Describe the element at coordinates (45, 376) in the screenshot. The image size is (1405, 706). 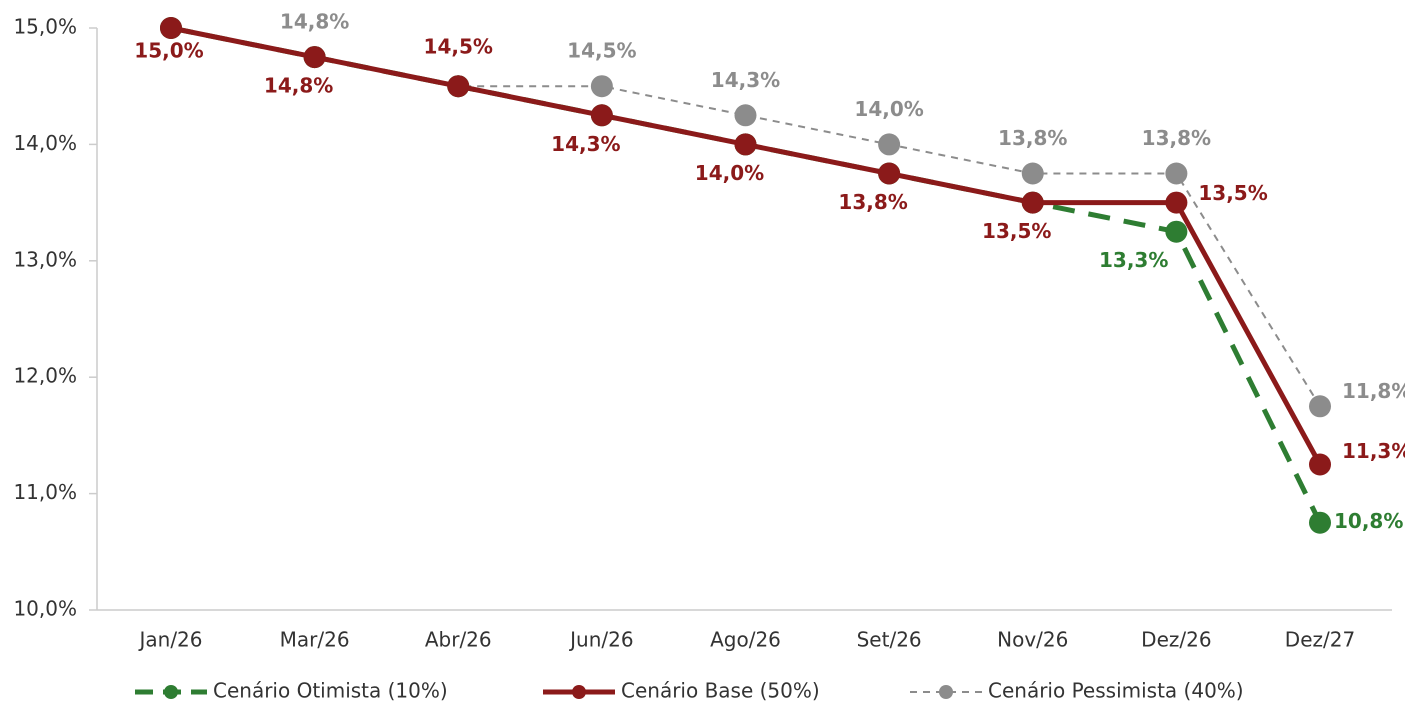
I see `y-tick-label: 12,0%` at that location.